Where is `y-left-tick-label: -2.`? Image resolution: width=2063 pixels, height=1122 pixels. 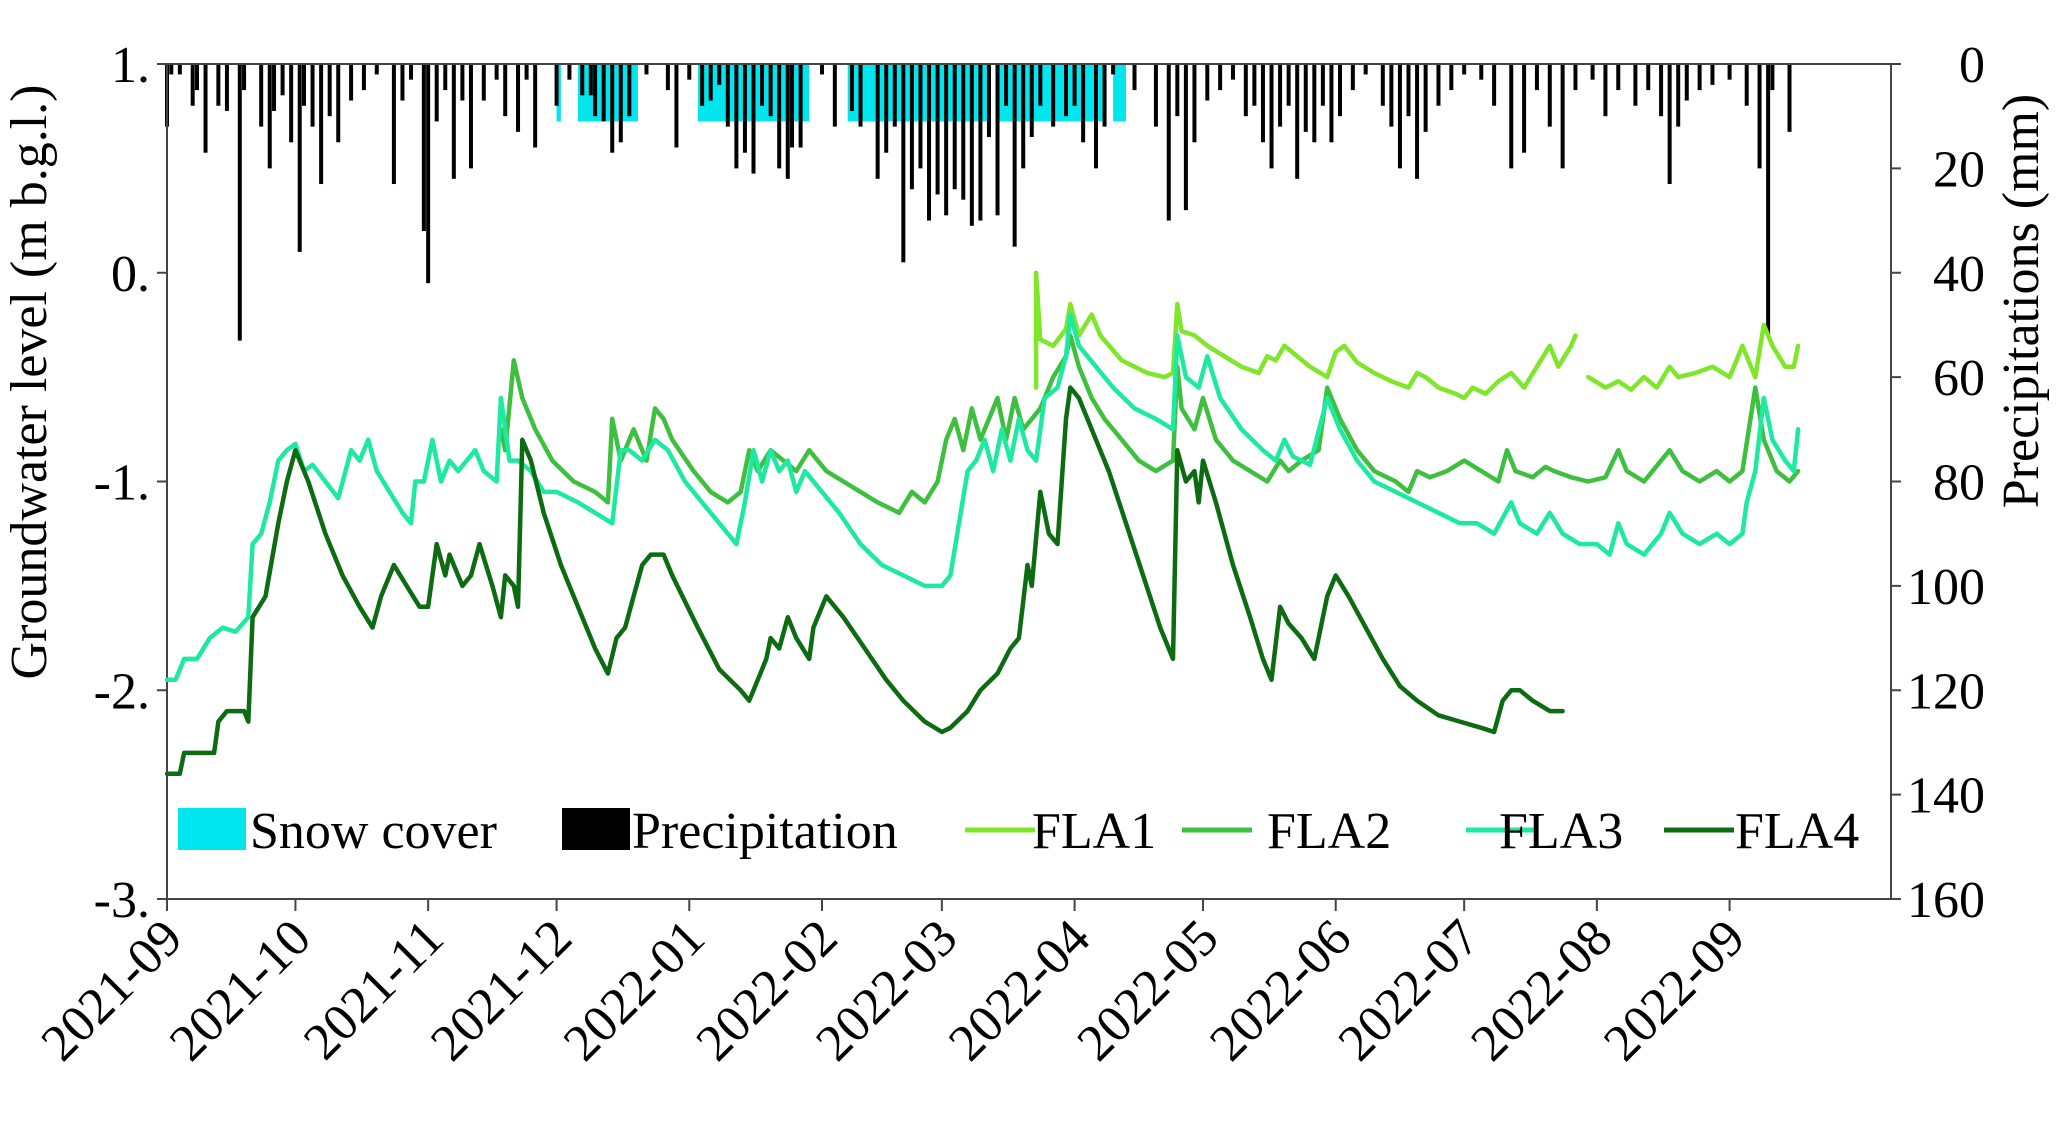
y-left-tick-label: -2. is located at coordinates (122, 691).